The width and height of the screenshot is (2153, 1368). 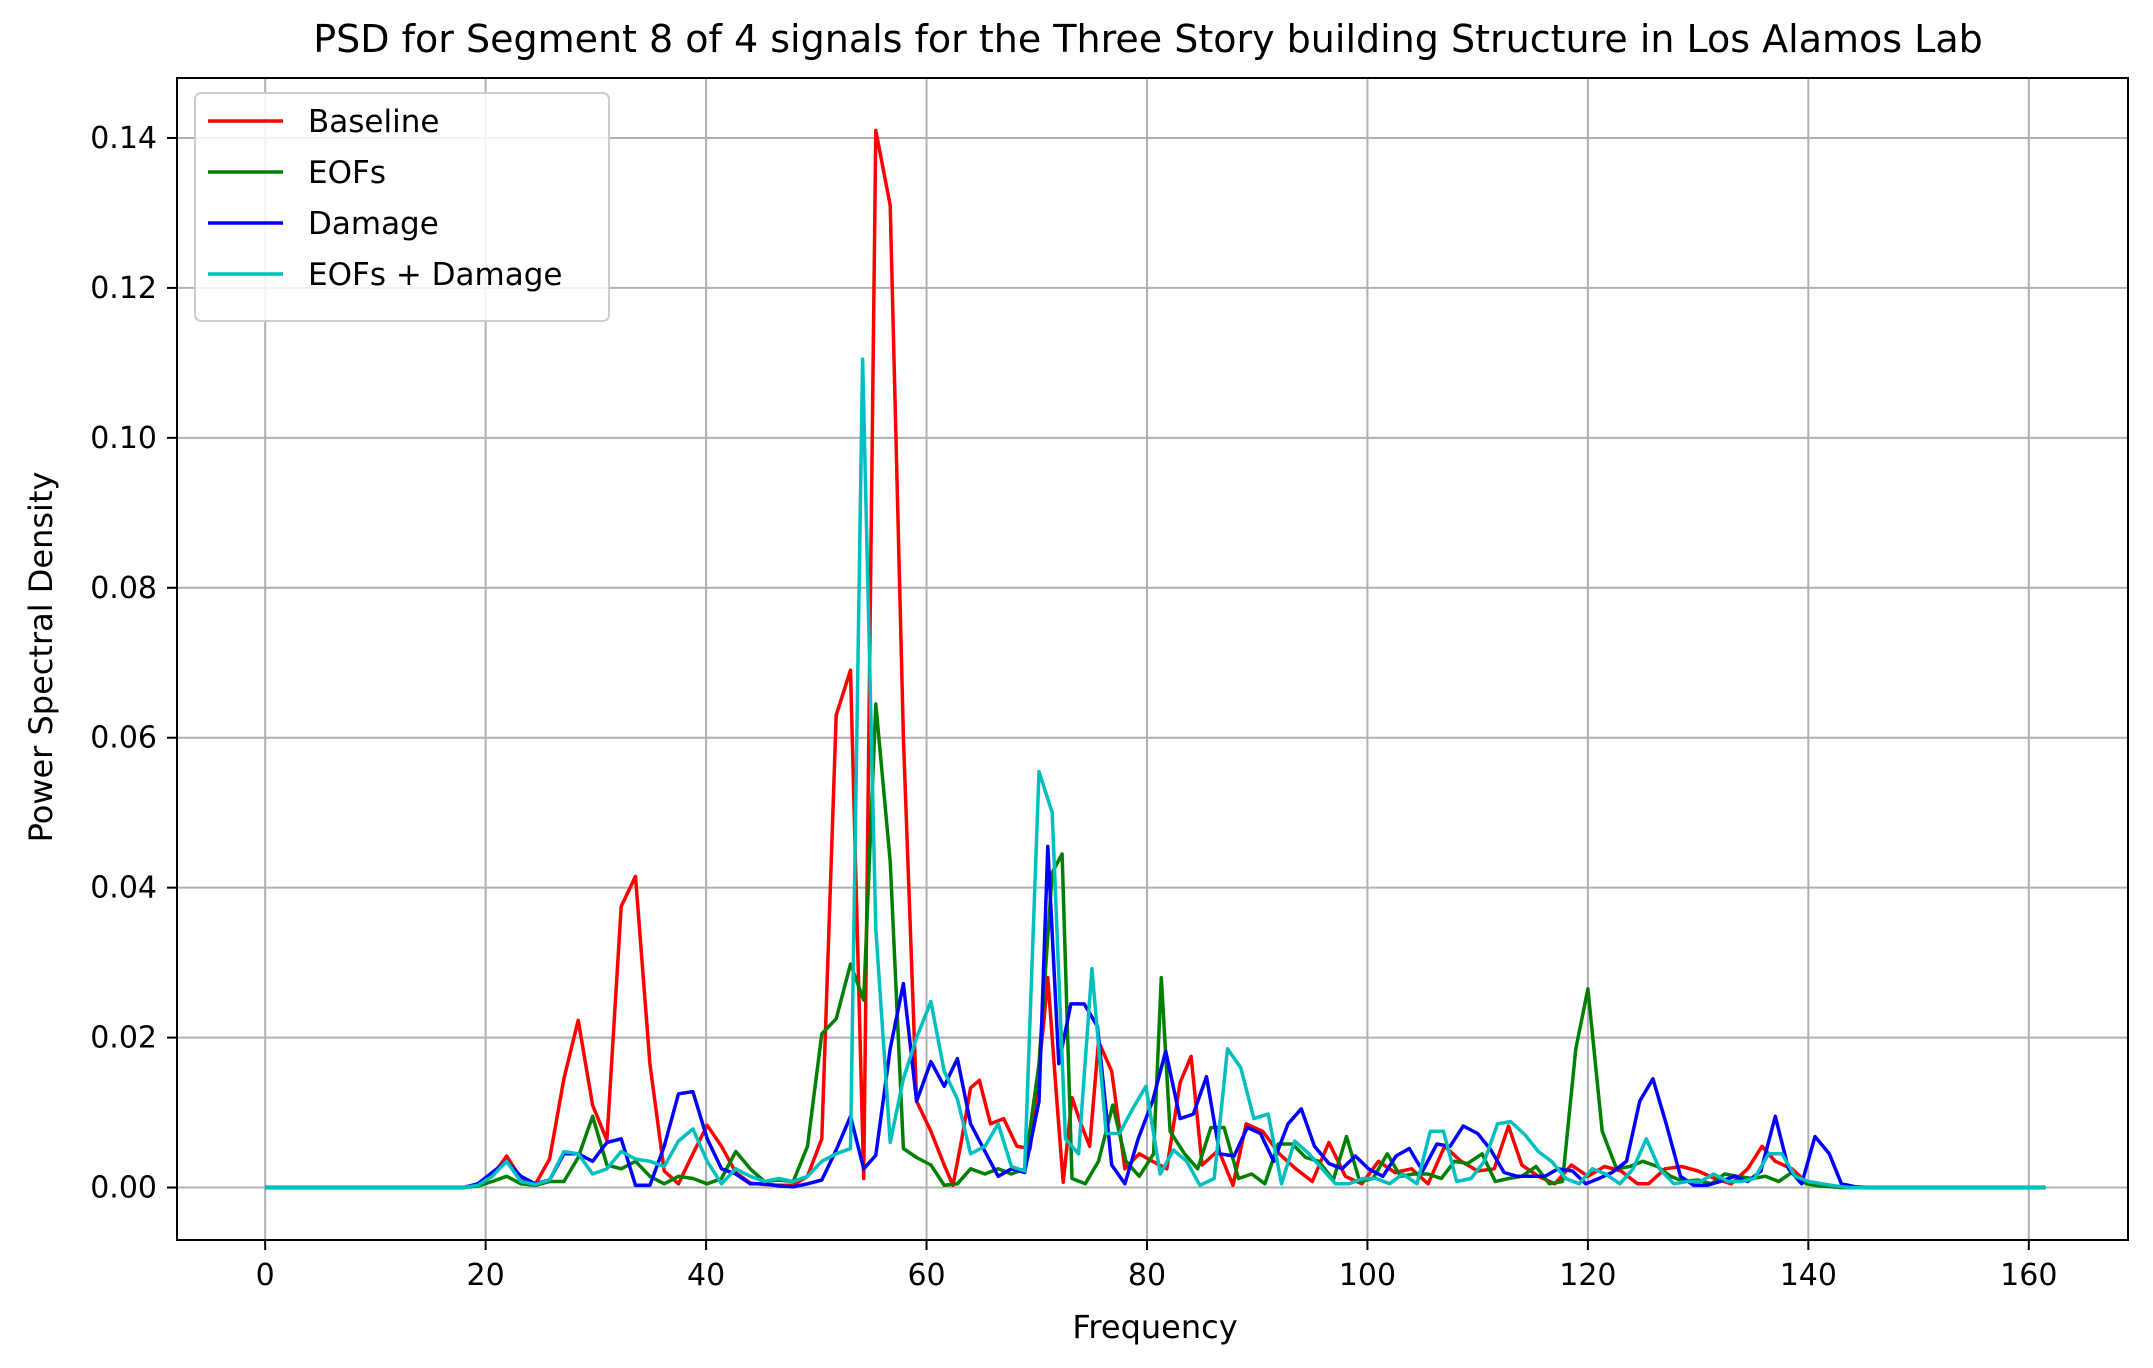 What do you see at coordinates (1587, 1275) in the screenshot?
I see `x-tick-label: 120` at bounding box center [1587, 1275].